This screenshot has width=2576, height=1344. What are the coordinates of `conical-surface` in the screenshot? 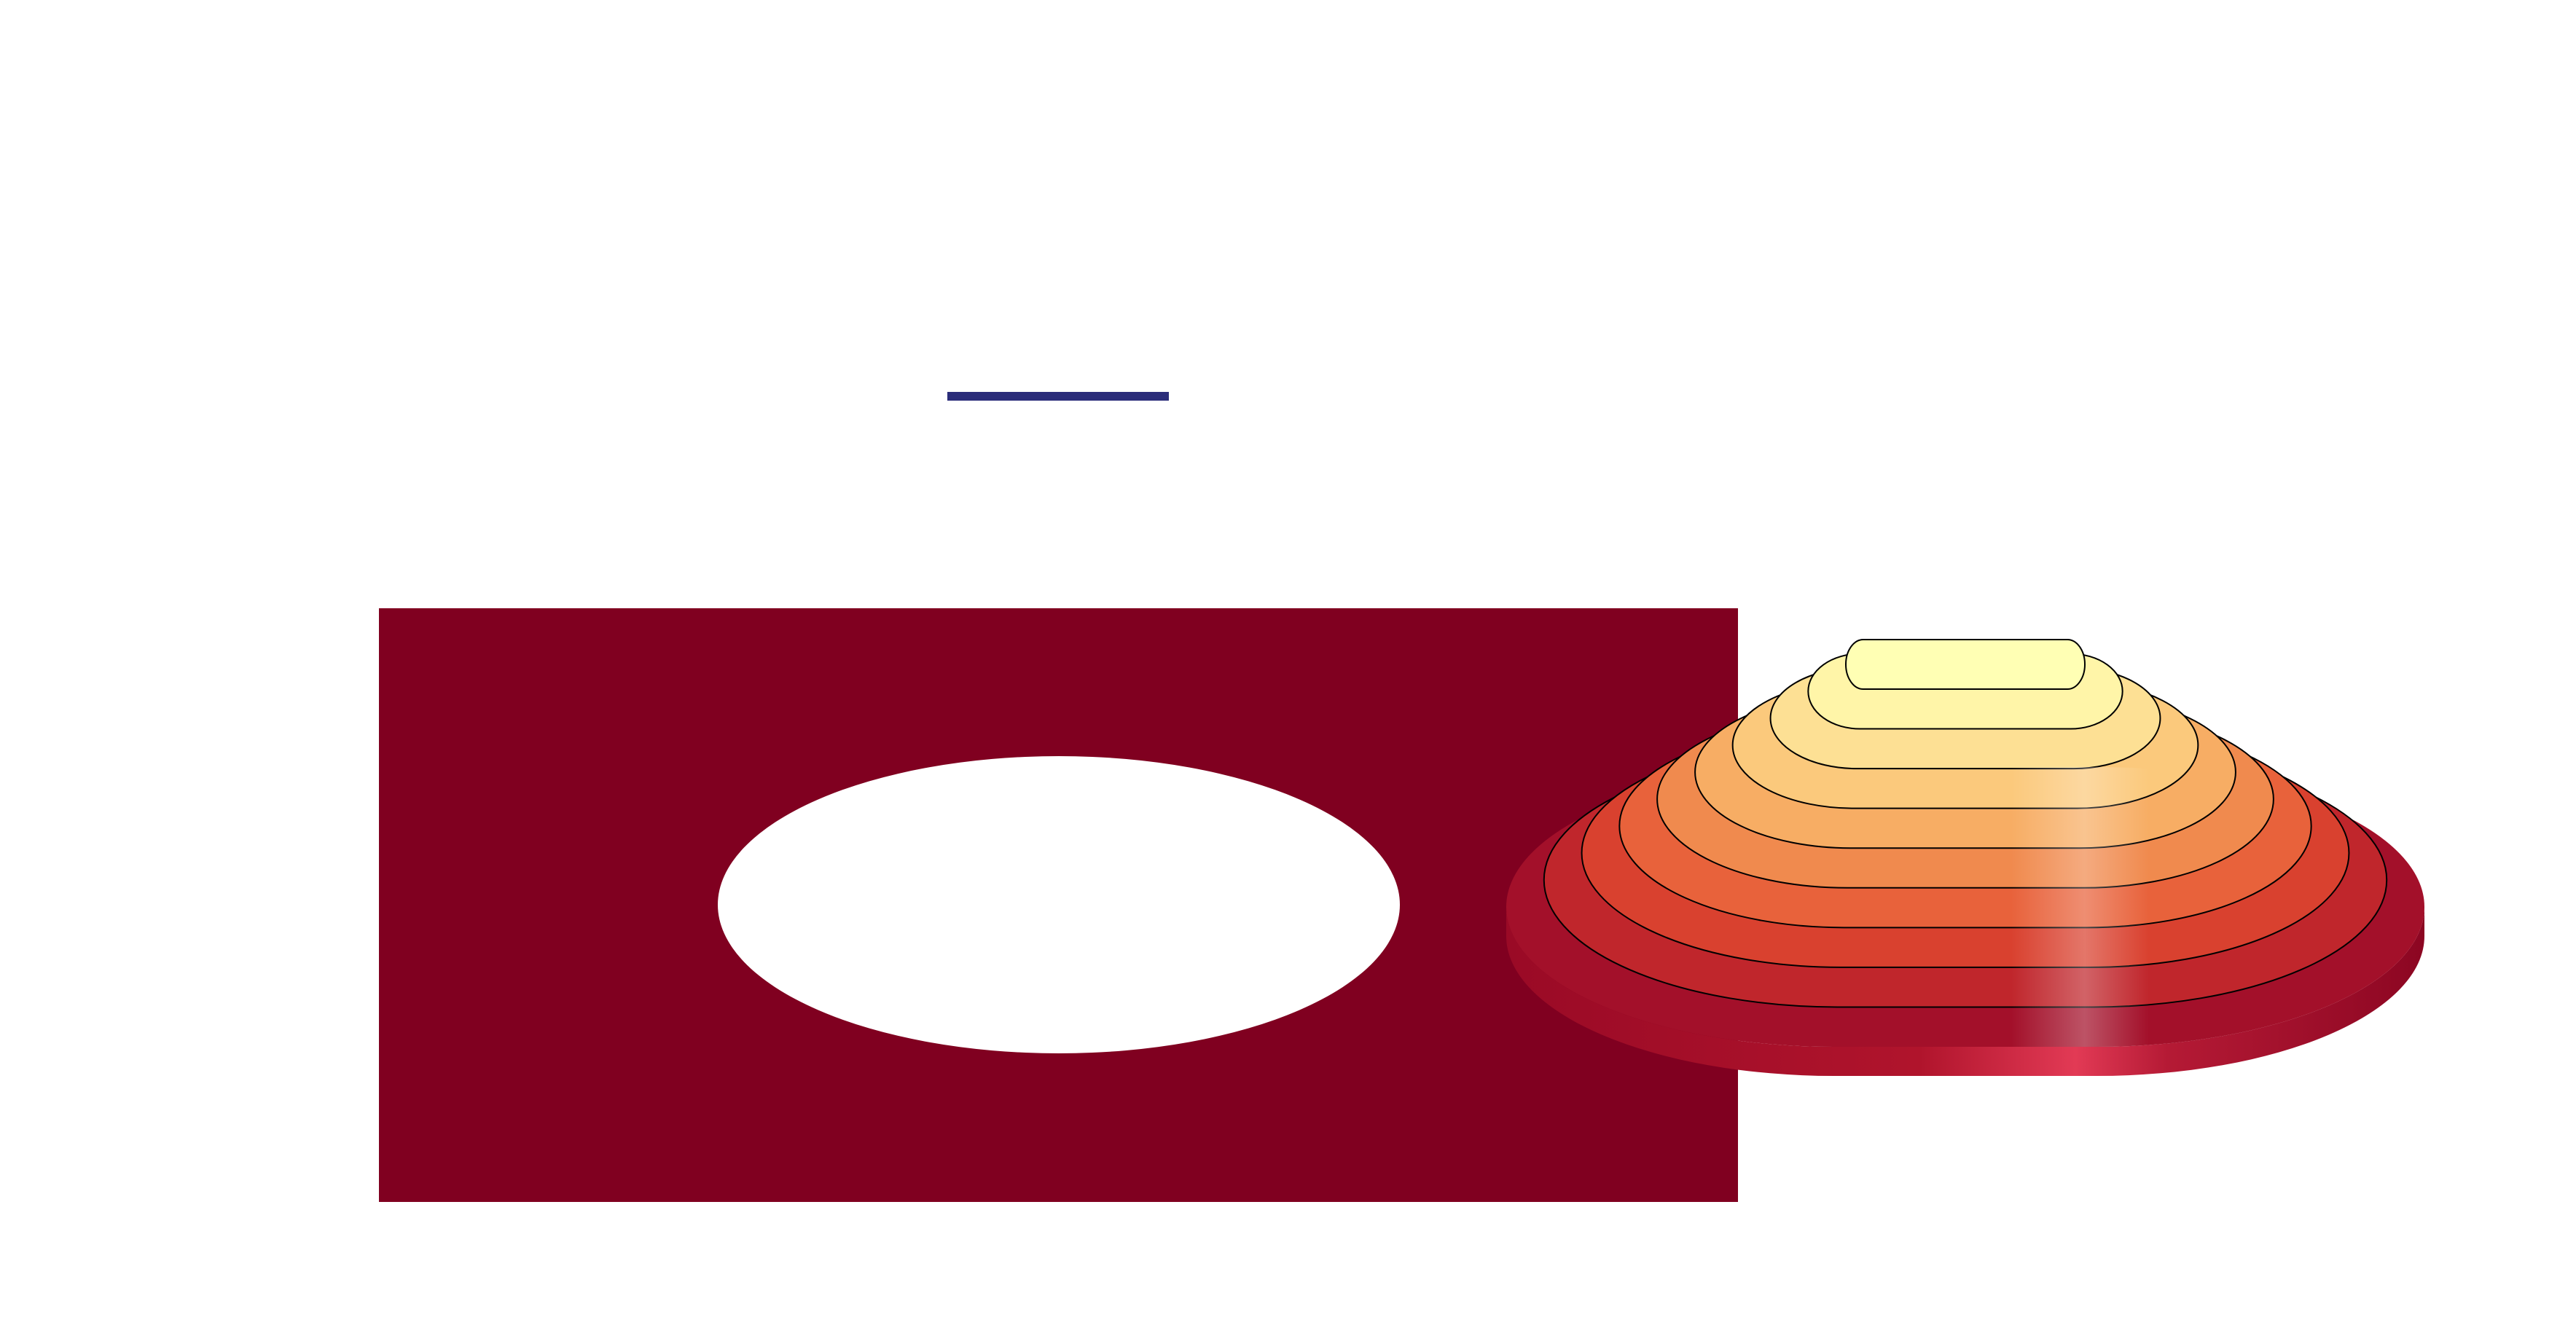 It's located at (1965, 858).